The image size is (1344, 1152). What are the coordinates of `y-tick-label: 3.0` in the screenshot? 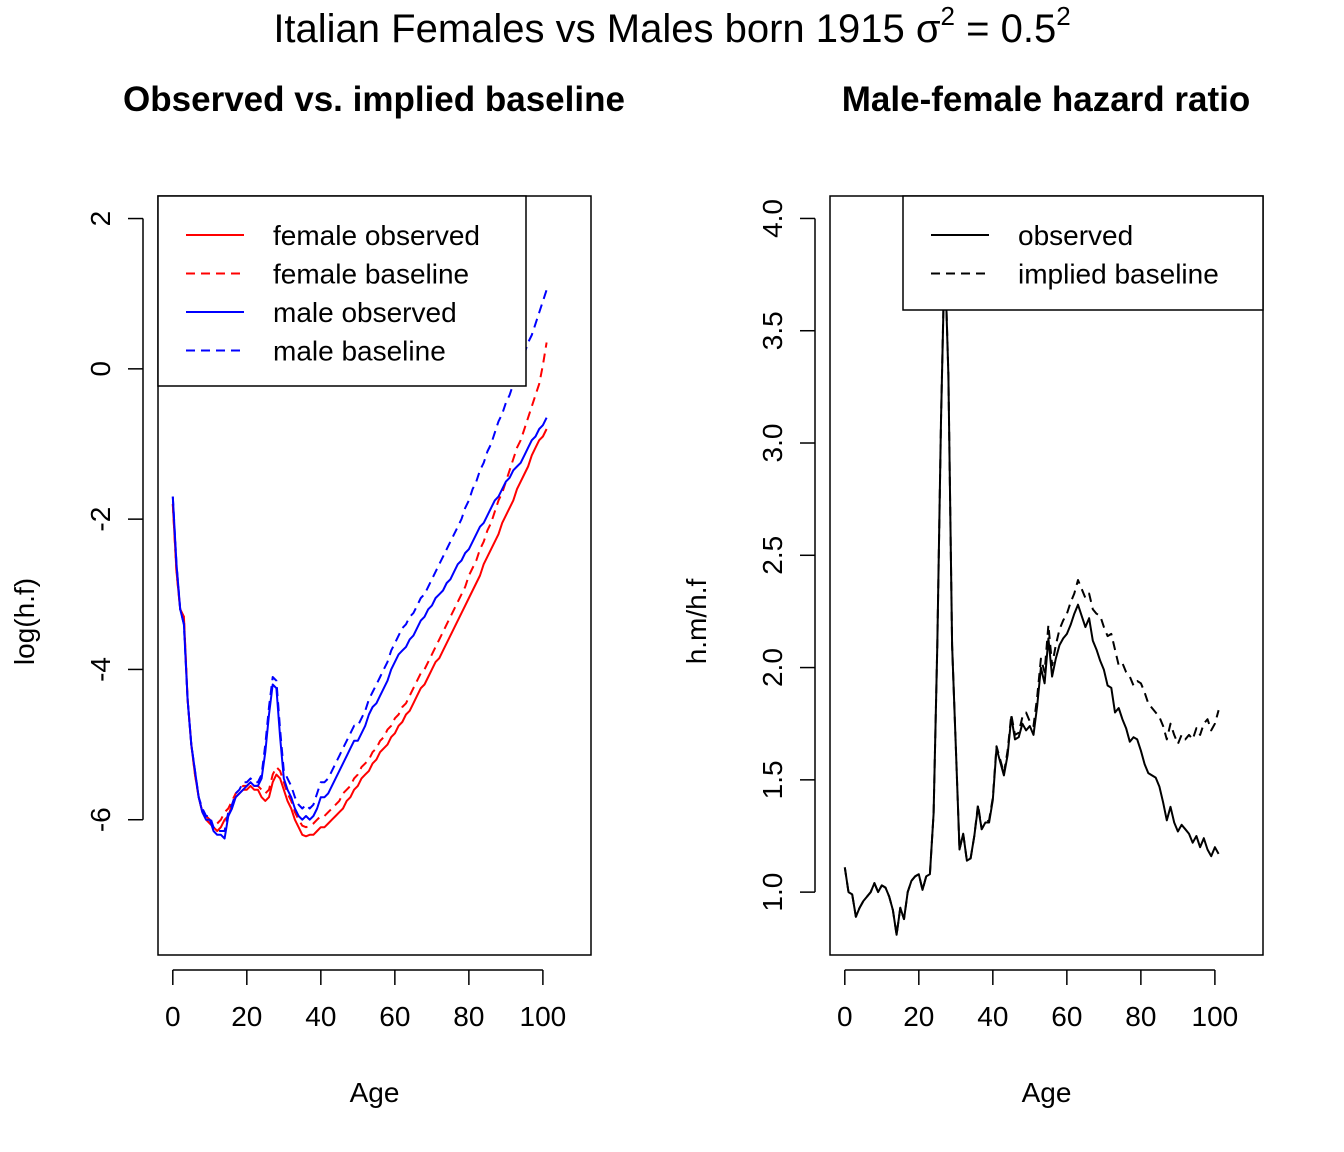 It's located at (772, 443).